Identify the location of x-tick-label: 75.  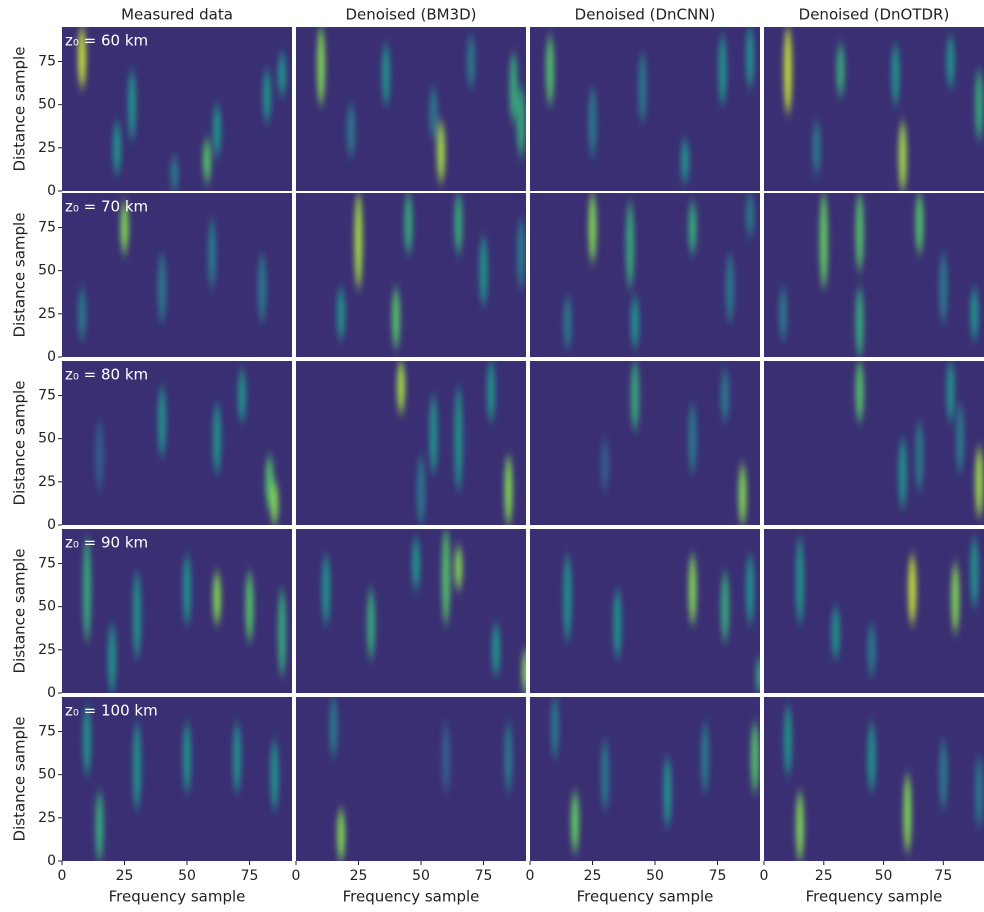
(943, 876).